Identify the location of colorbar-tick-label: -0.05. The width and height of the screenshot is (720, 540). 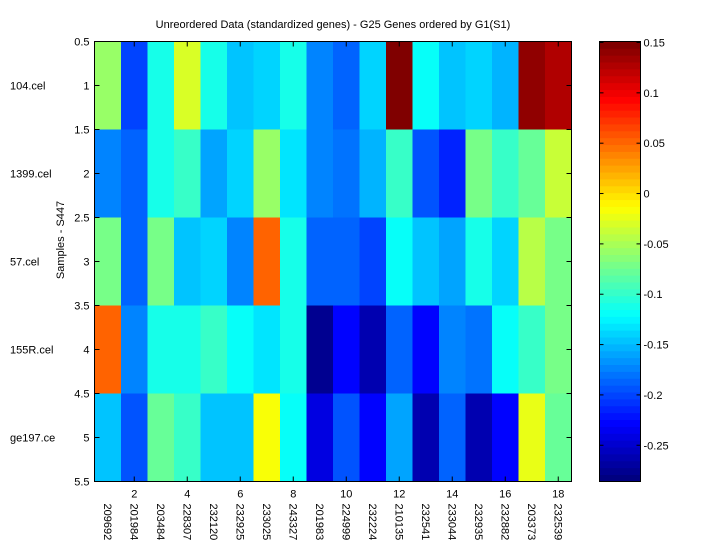
(656, 245).